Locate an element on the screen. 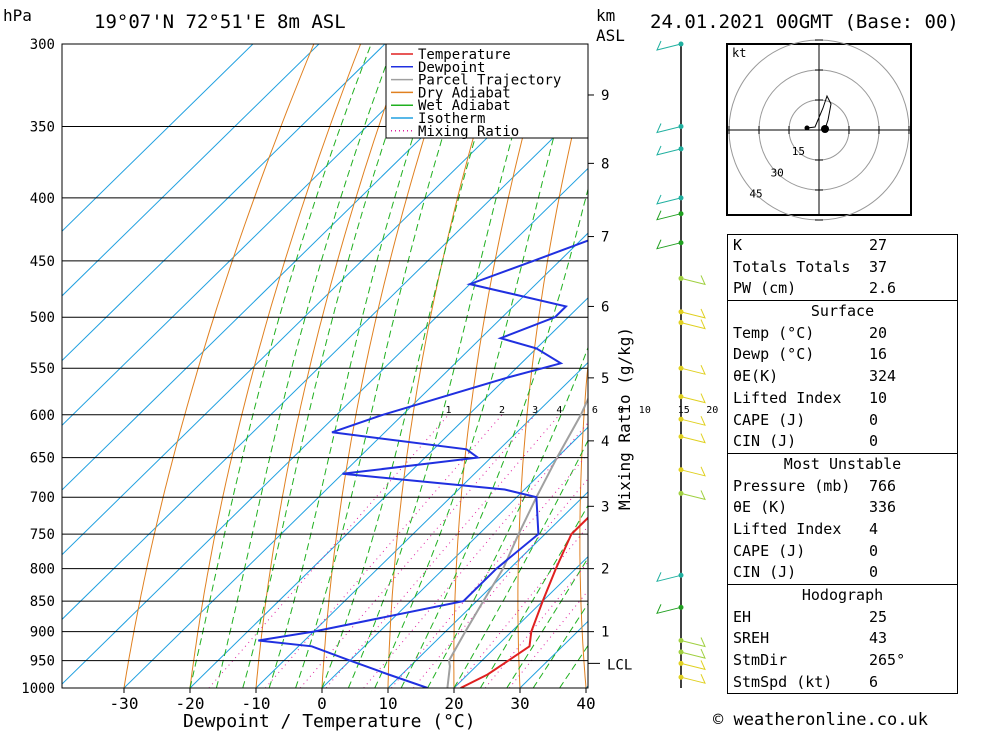  hodograph-panel: kt 15 30 45 is located at coordinates (819, 130).